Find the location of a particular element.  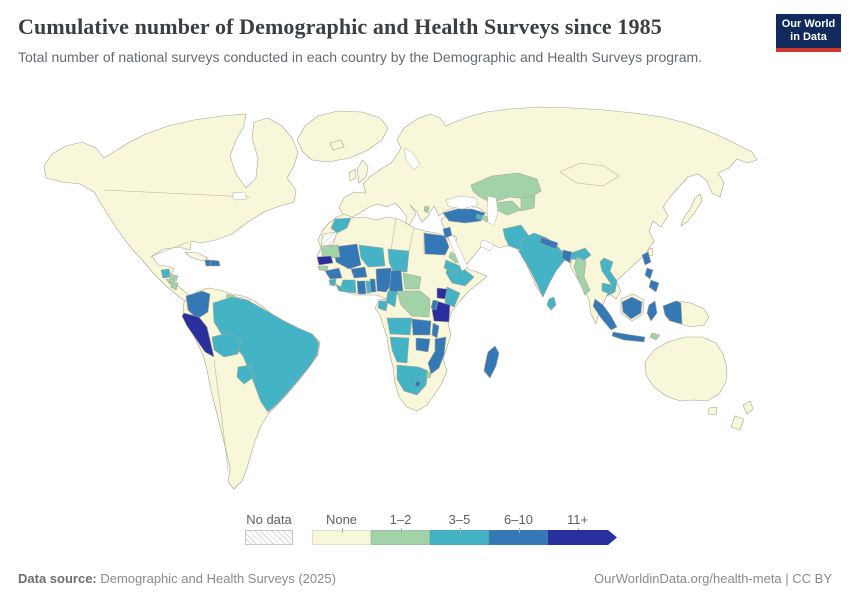

country-madagascar is located at coordinates (491, 362).